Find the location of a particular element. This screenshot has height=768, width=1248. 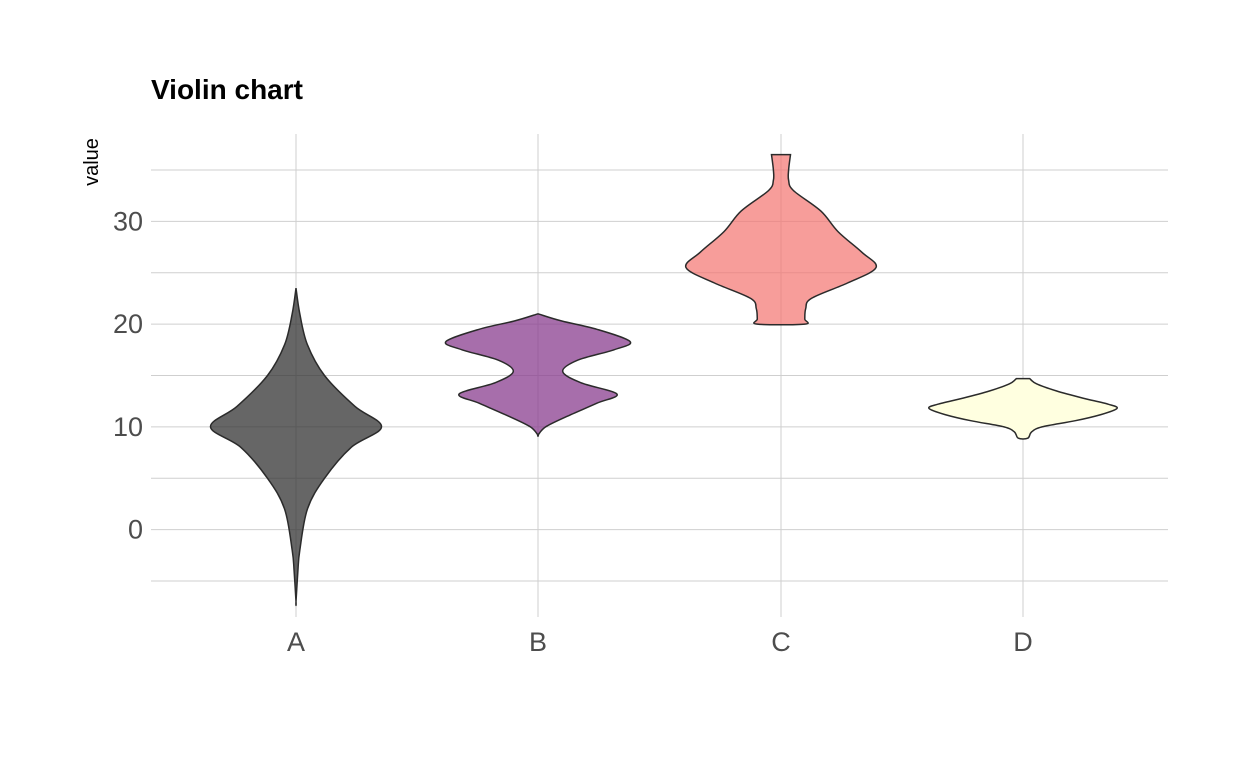

violin-A is located at coordinates (296, 447).